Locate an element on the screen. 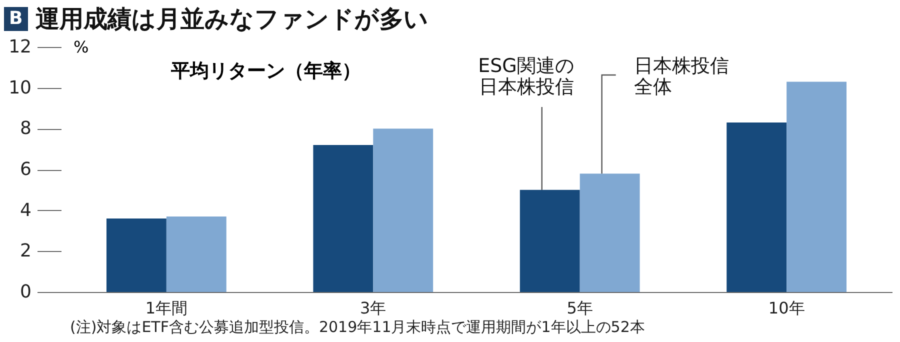  y-tick-label: 4 is located at coordinates (26, 210).